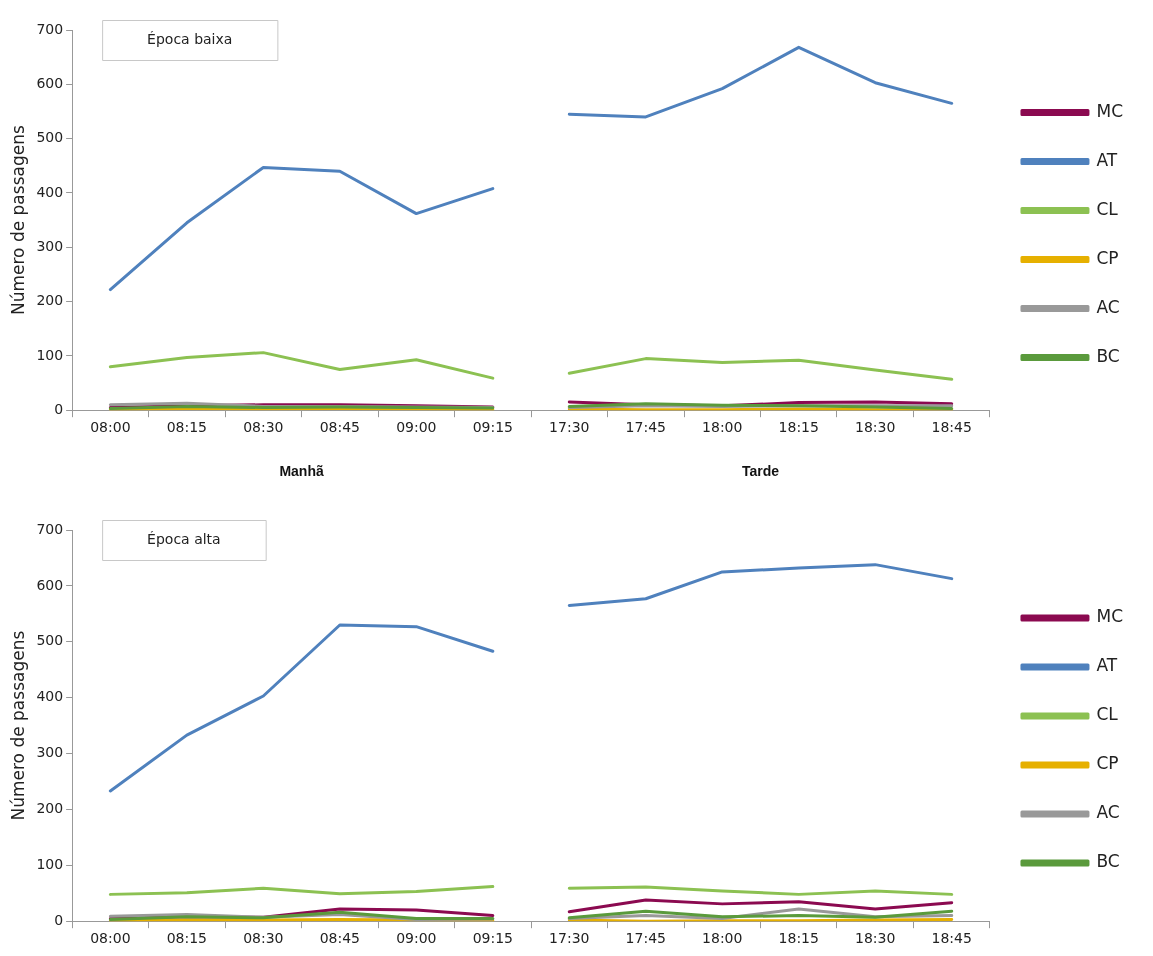  I want to click on chart-title: Época alta, so click(184, 538).